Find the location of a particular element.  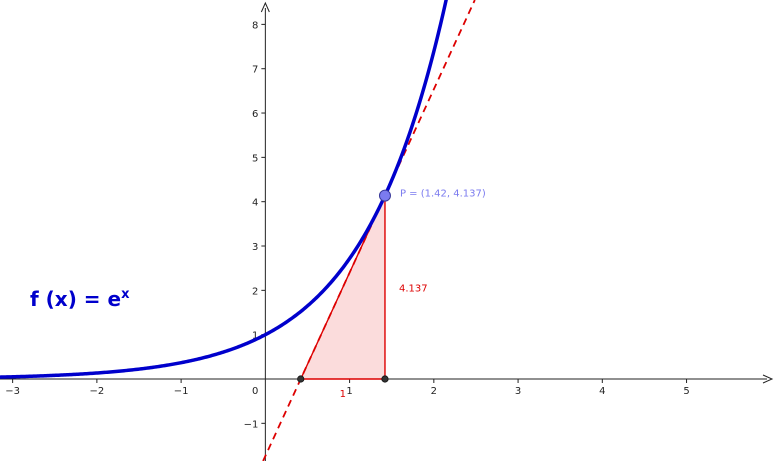

slope-triangle-edge is located at coordinates (342, 287).